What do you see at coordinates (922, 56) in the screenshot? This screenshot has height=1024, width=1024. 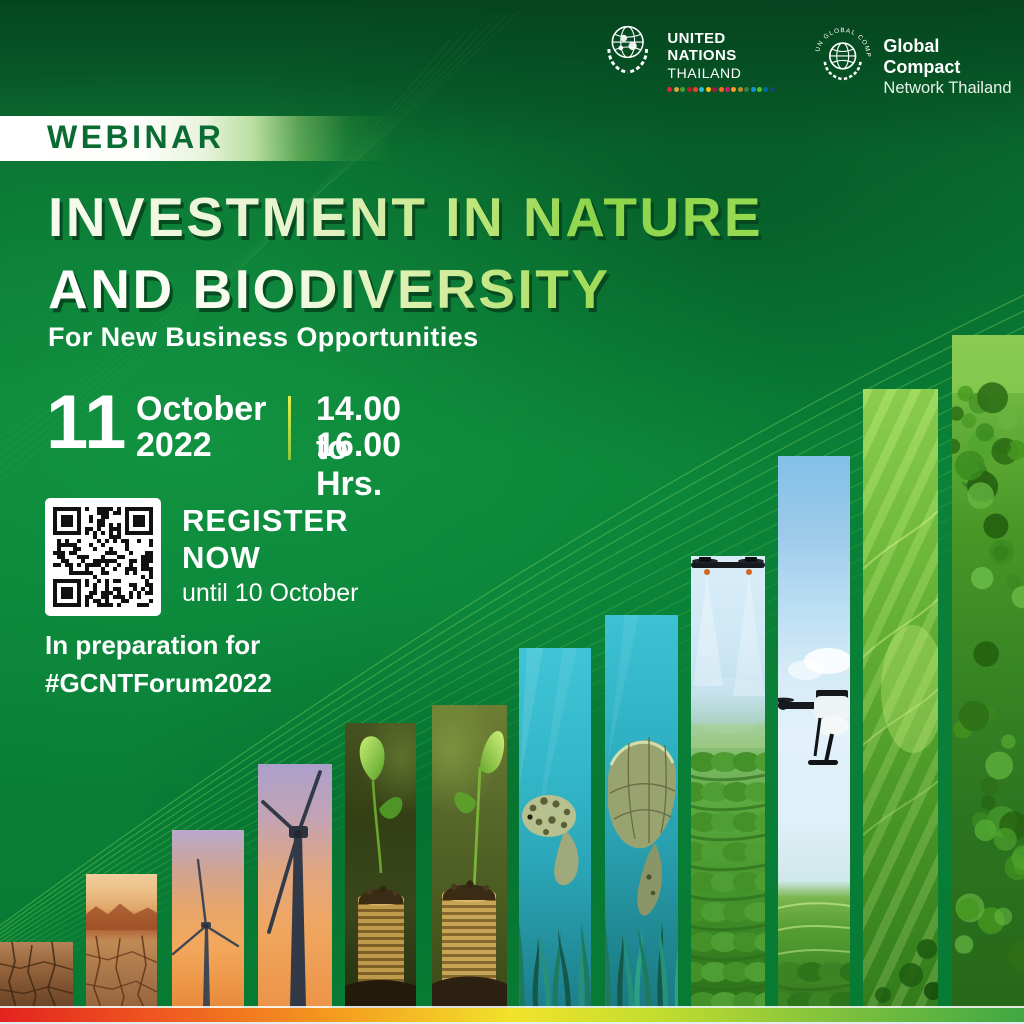 I see `gc-name: Global Compact` at bounding box center [922, 56].